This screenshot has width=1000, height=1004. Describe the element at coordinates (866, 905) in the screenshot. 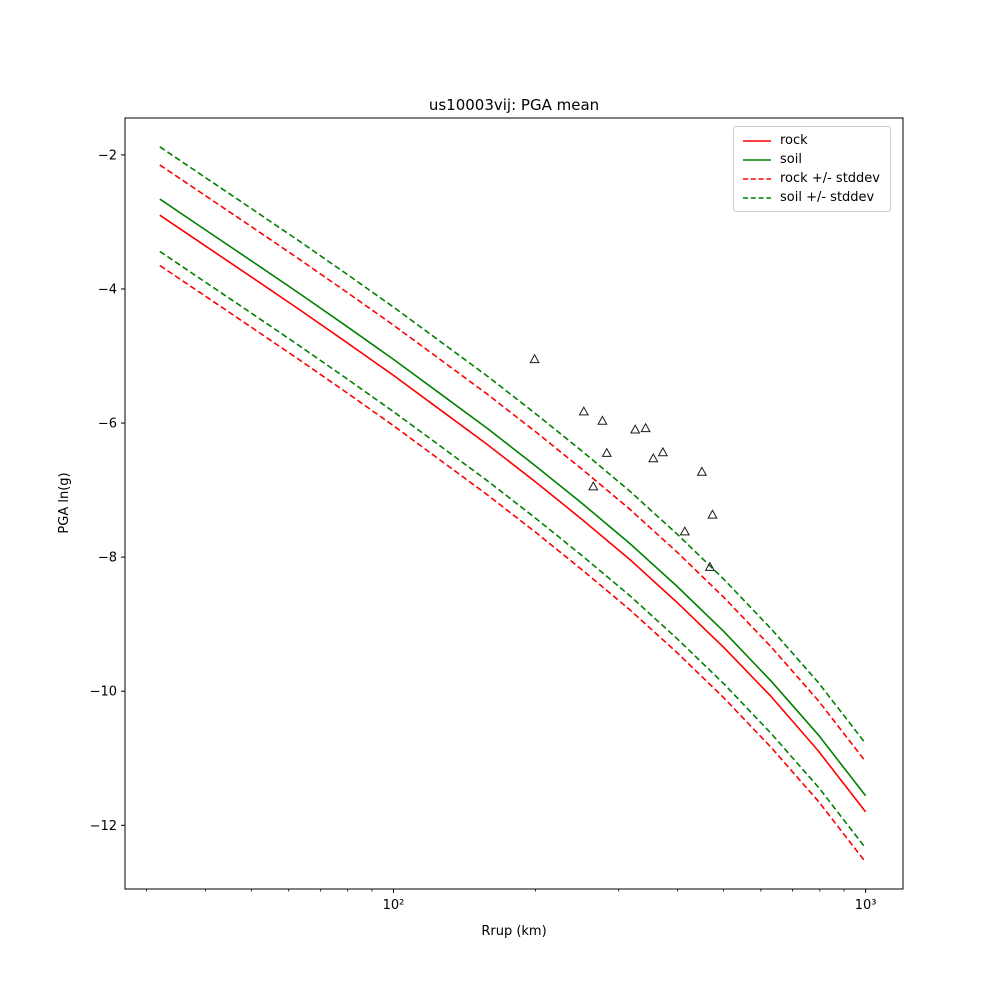

I see `x-tick-label: 10³` at that location.